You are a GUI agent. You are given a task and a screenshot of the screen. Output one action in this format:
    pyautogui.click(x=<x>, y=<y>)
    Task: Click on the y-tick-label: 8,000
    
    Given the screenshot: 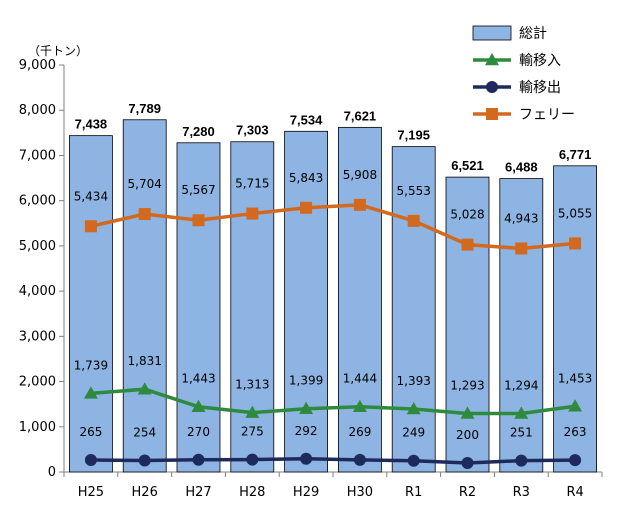 What is the action you would take?
    pyautogui.click(x=37, y=110)
    